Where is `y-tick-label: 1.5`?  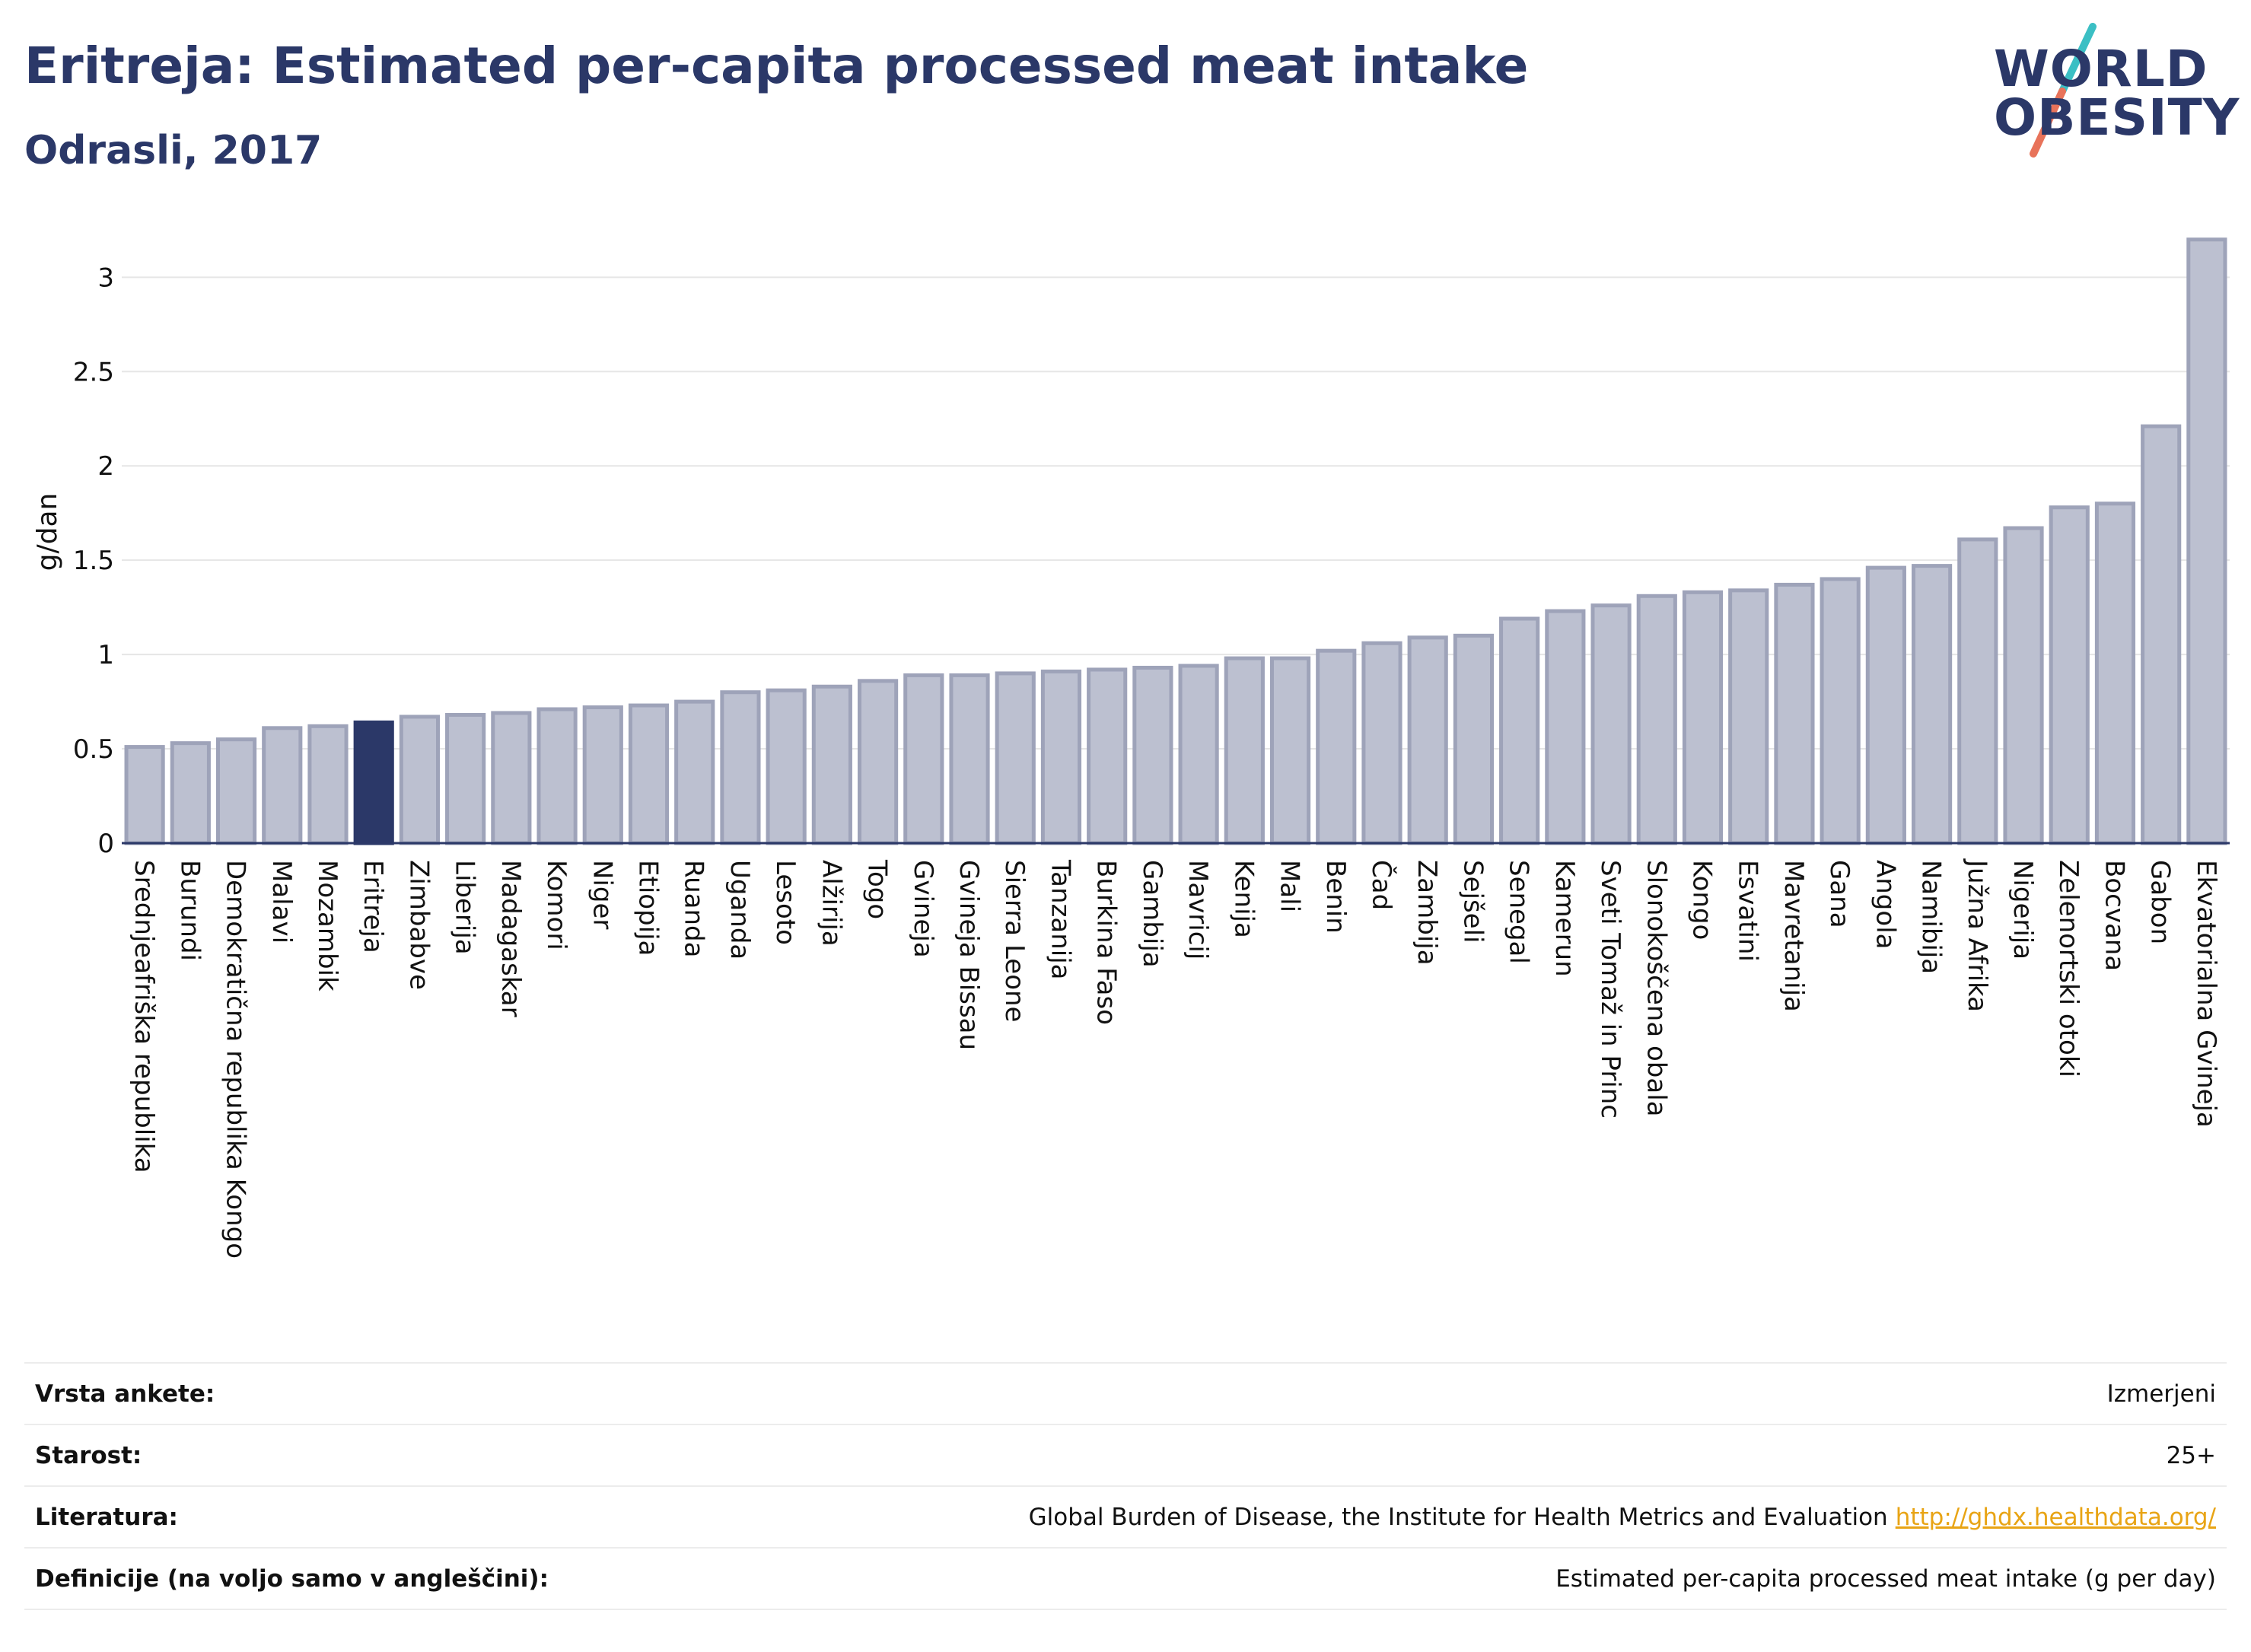
y-tick-label: 1.5 is located at coordinates (93, 561).